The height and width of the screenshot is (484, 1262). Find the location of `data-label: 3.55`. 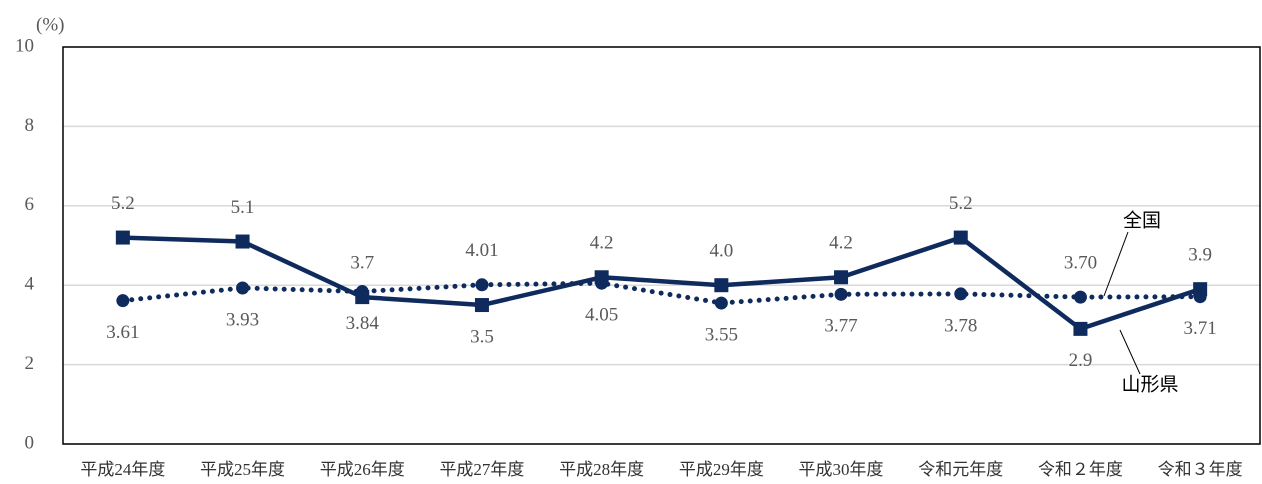

data-label: 3.55 is located at coordinates (721, 334).